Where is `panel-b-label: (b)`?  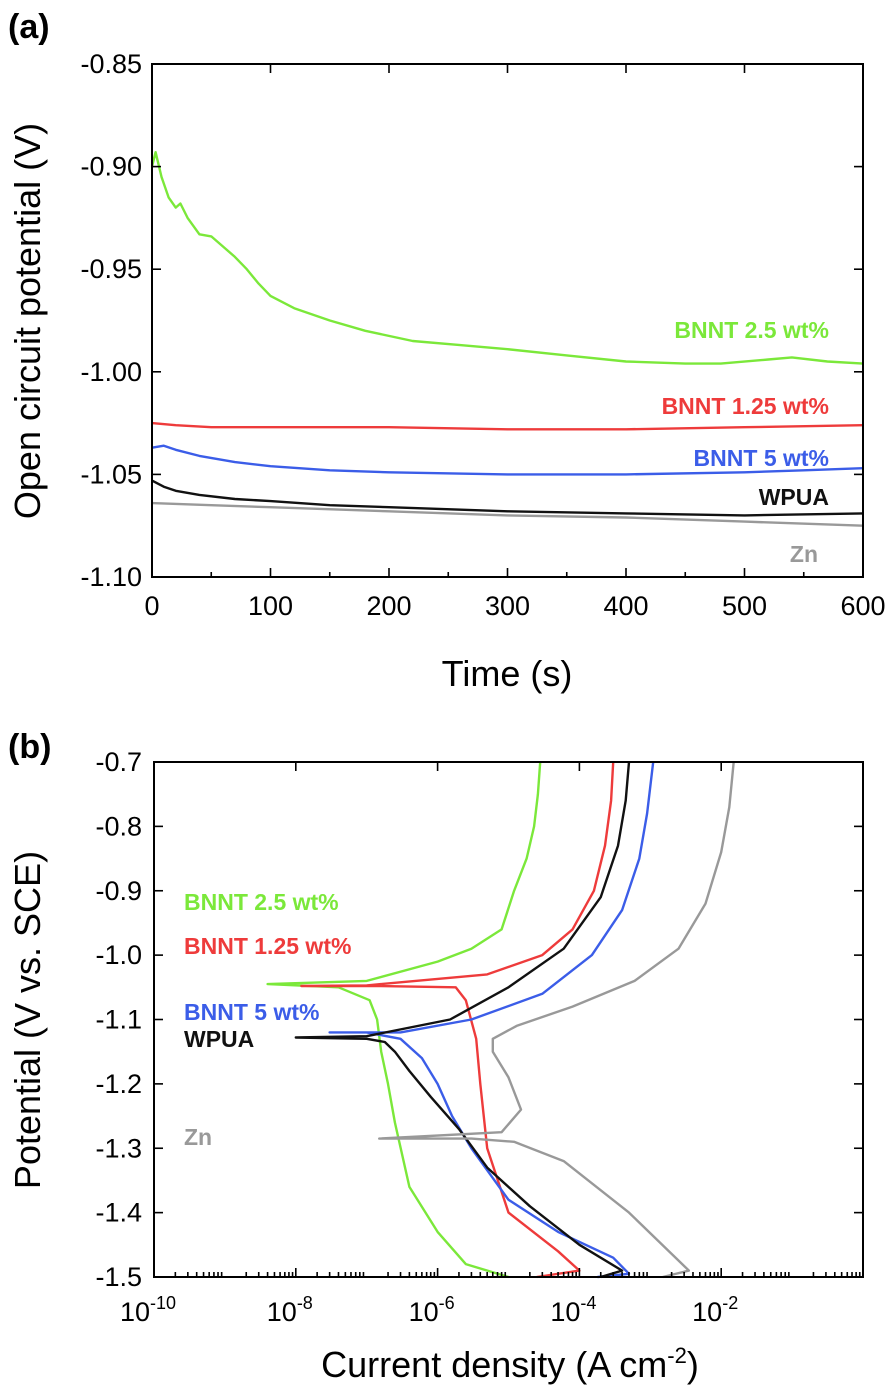 panel-b-label: (b) is located at coordinates (29, 747).